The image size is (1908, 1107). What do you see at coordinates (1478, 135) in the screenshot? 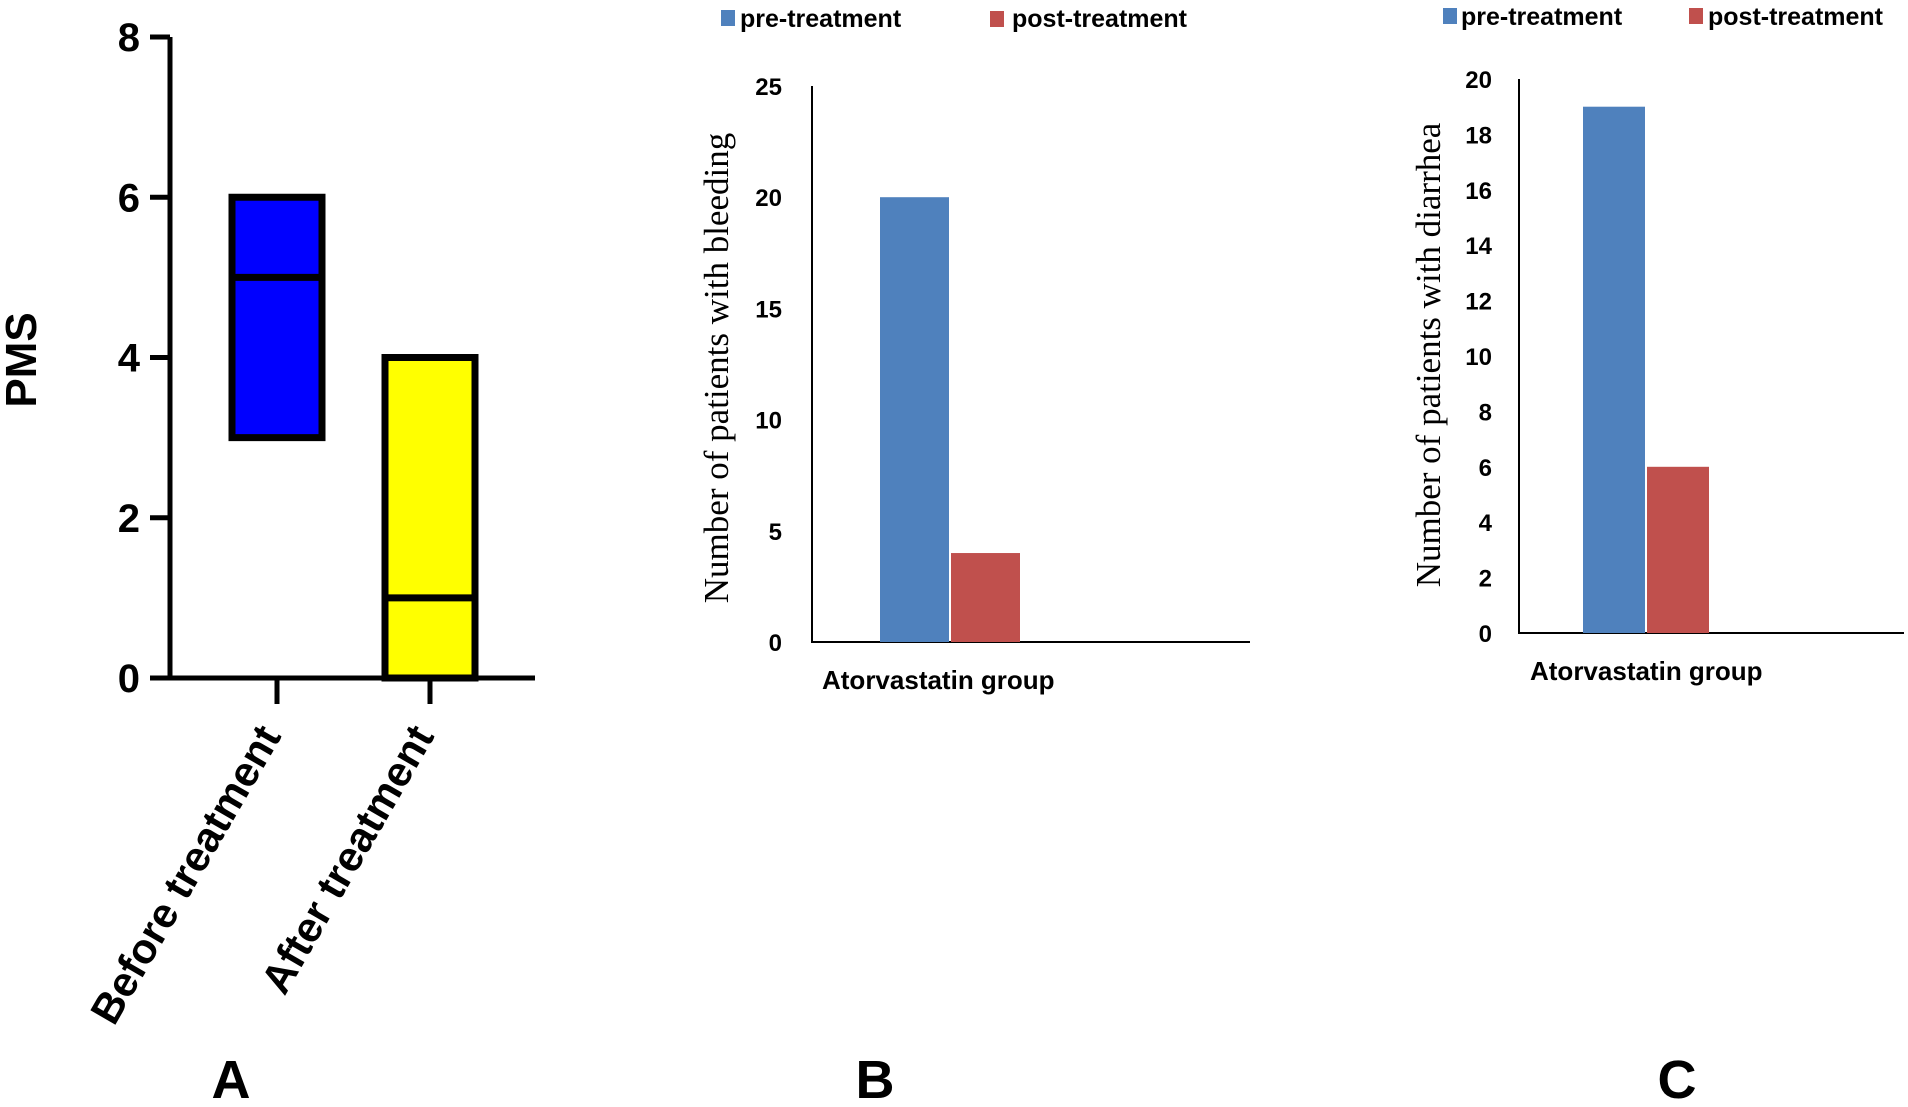
I see `panel-c-y-tick-label: 18` at bounding box center [1478, 135].